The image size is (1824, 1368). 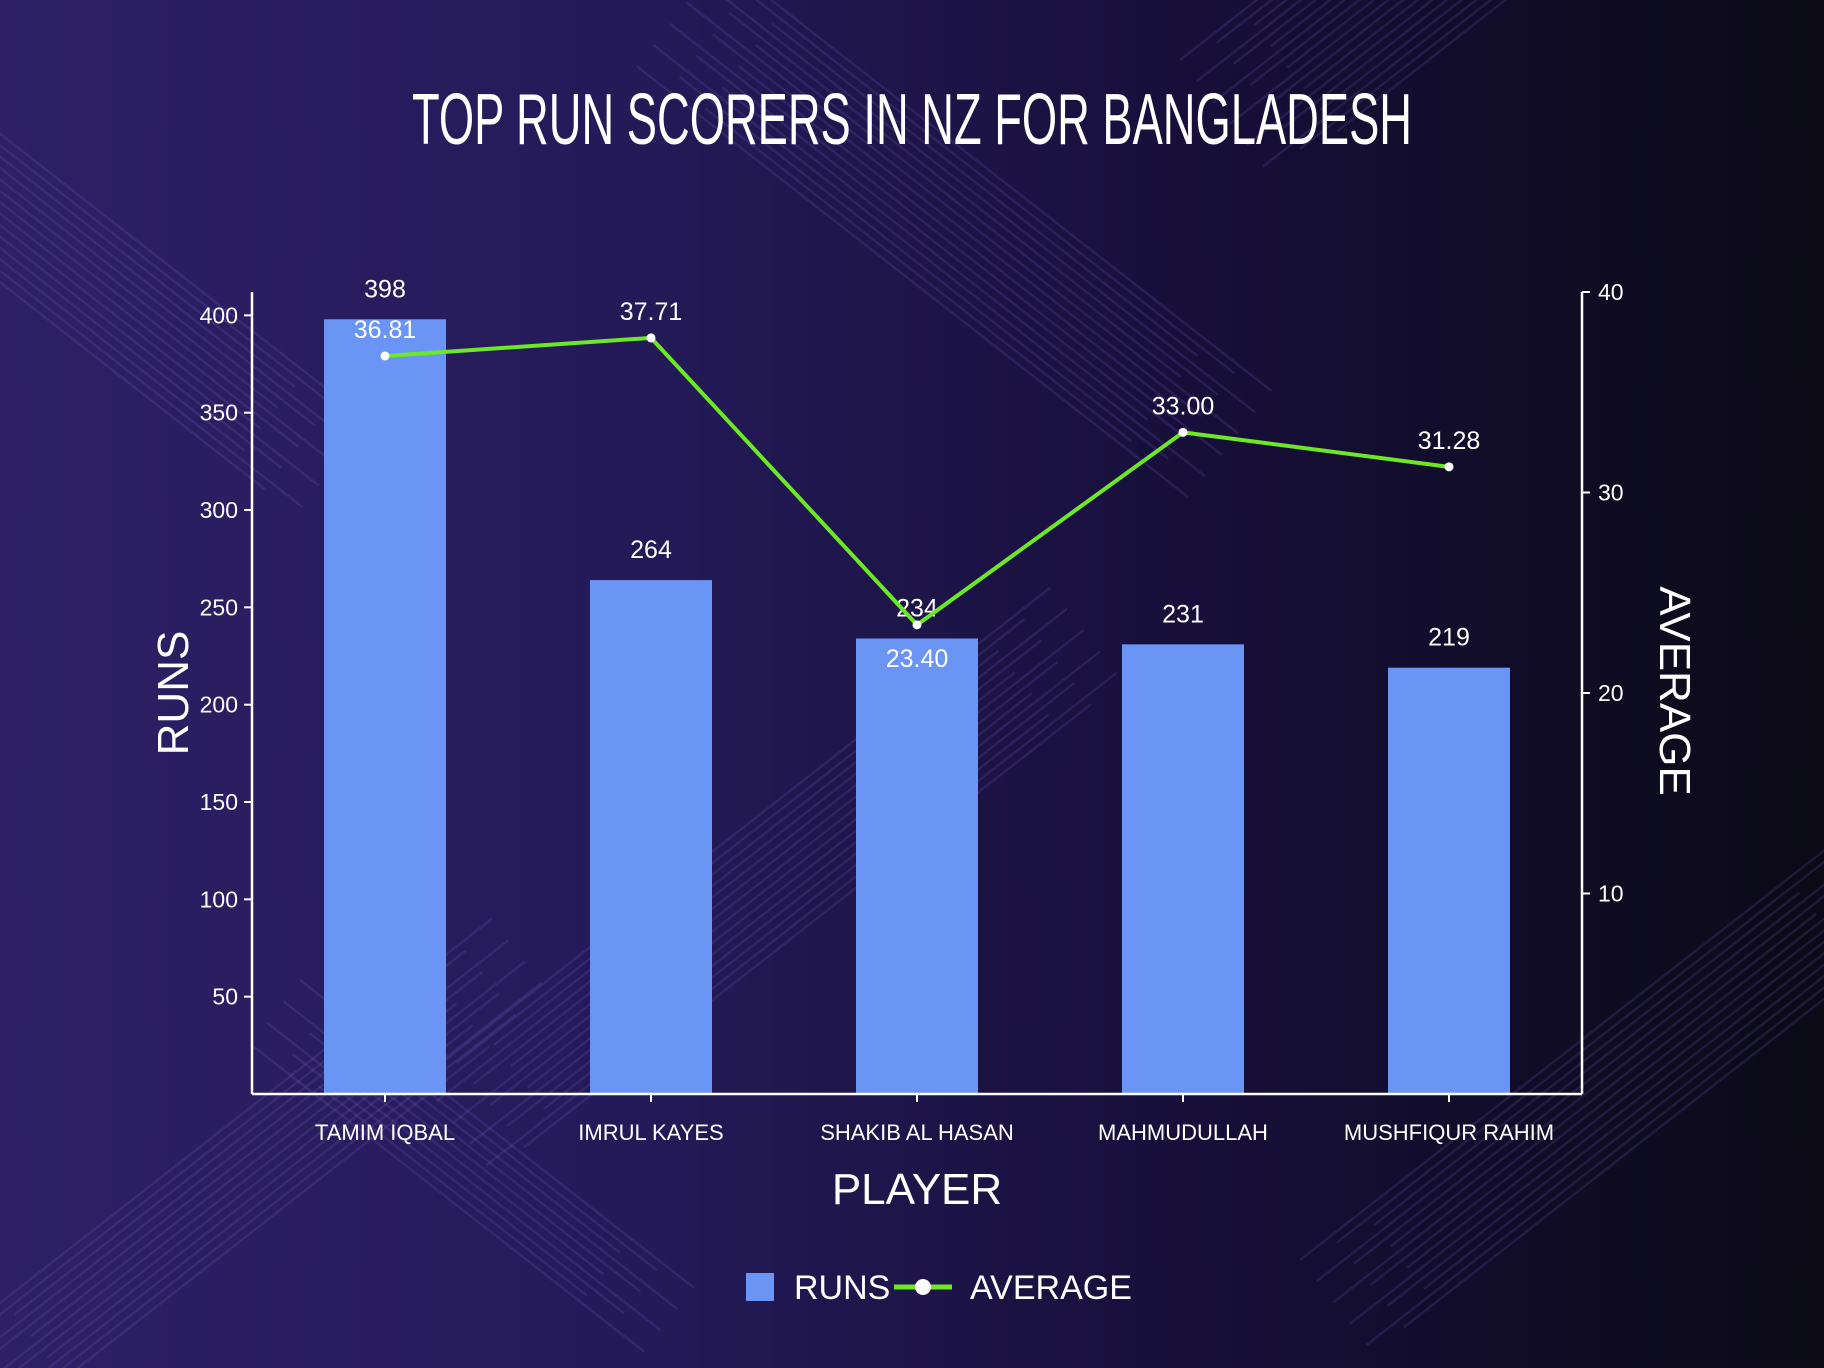 What do you see at coordinates (1611, 894) in the screenshot?
I see `y2-tick-label: 10` at bounding box center [1611, 894].